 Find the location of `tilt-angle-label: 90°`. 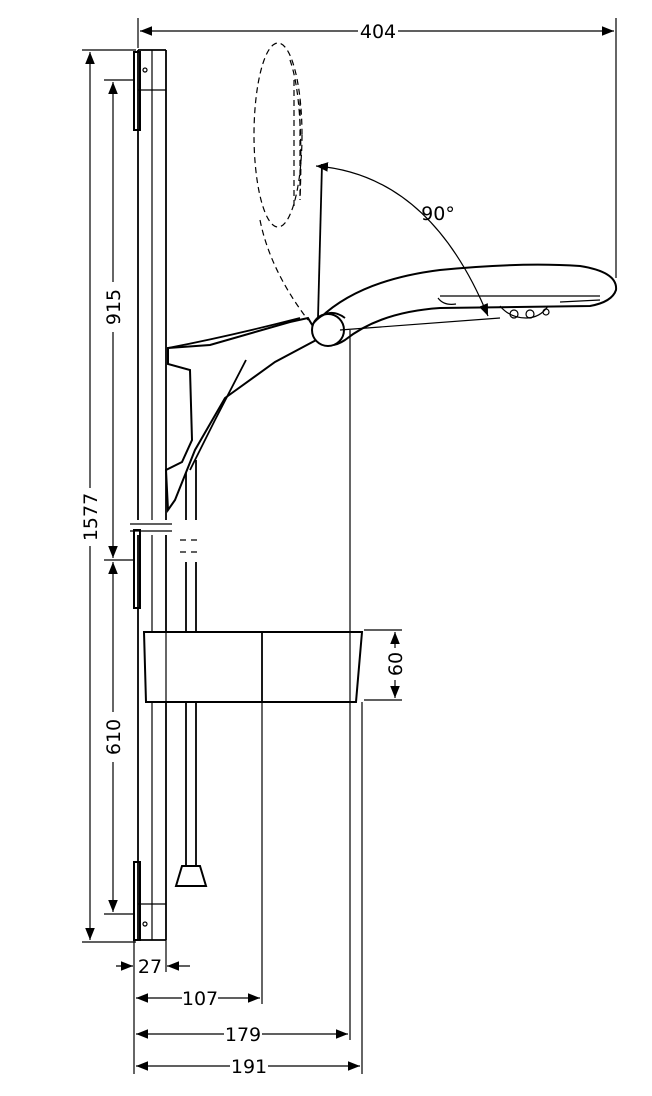

tilt-angle-label: 90° is located at coordinates (438, 214).